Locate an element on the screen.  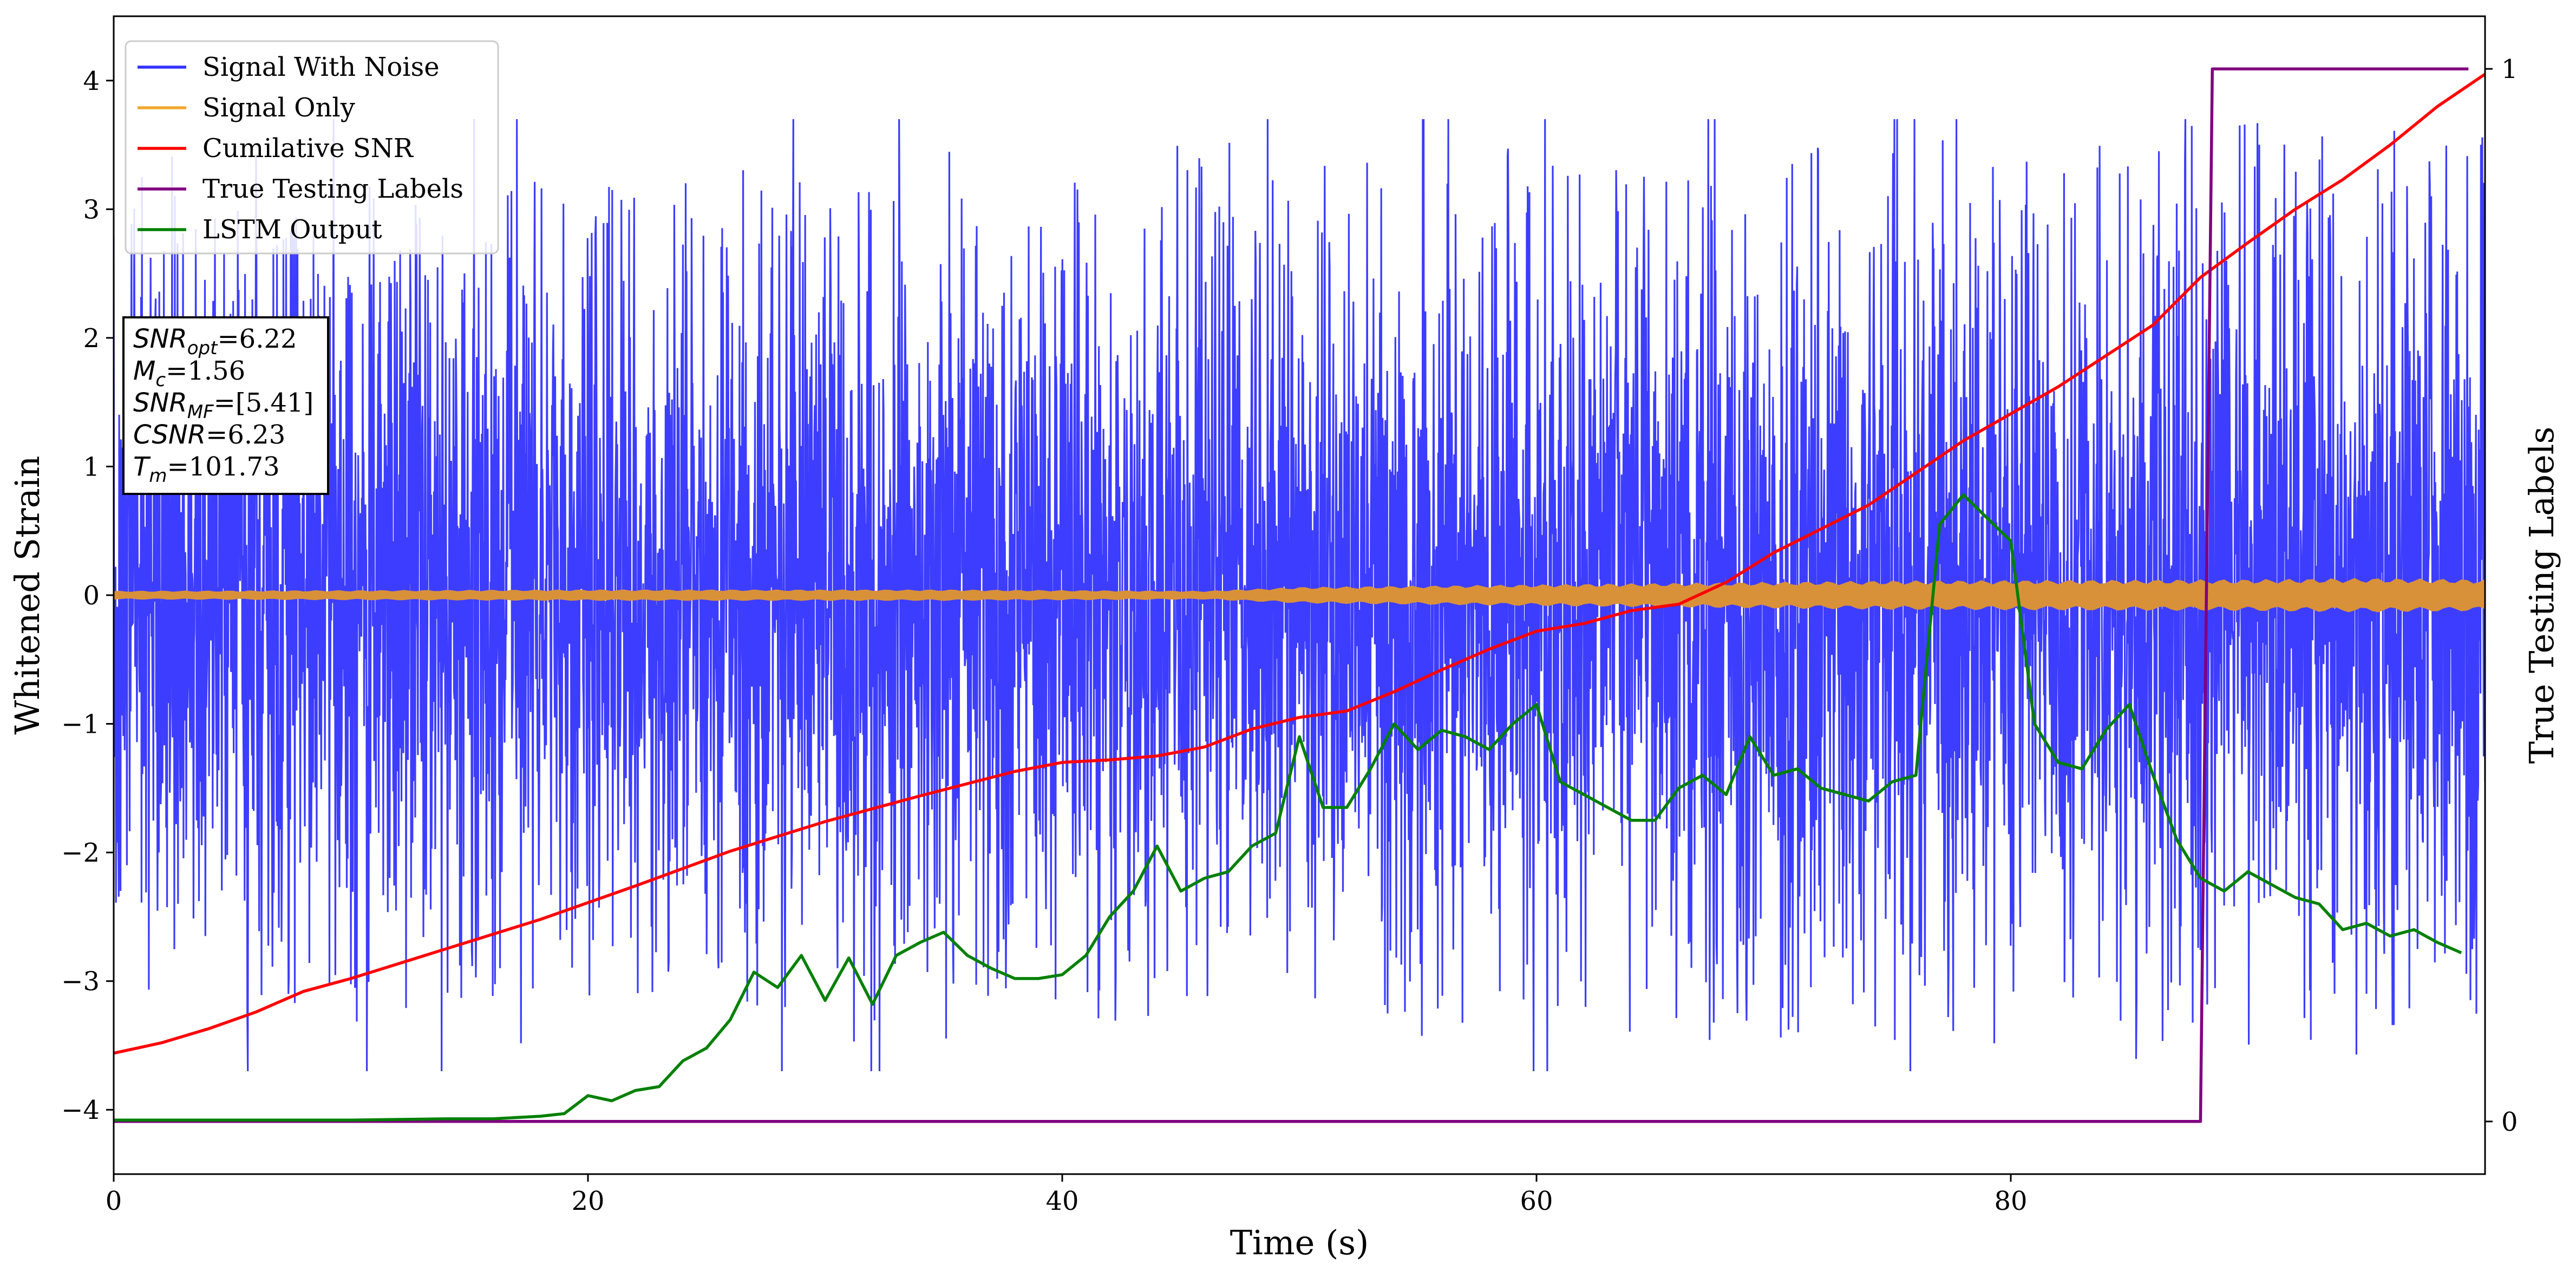
y-tick-label: 0 is located at coordinates (92, 596).